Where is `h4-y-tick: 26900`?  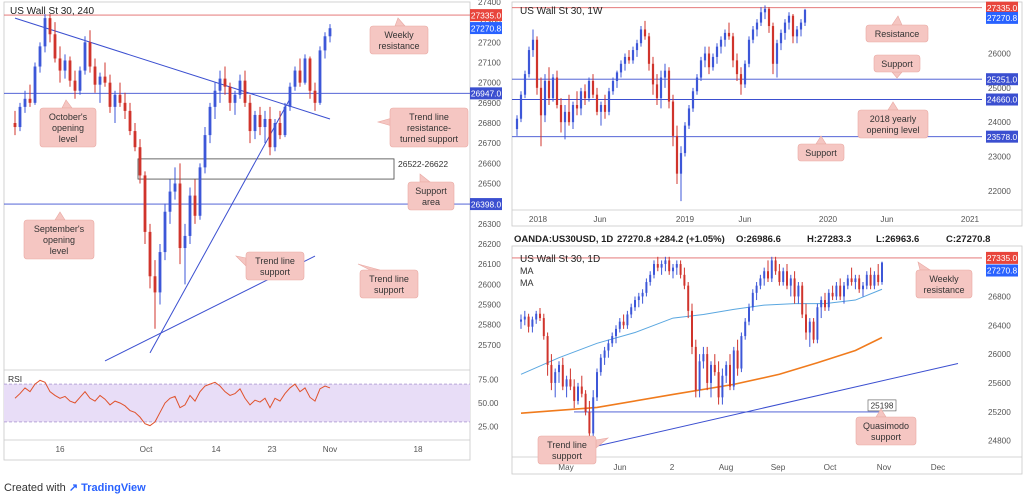 h4-y-tick: 26900 is located at coordinates (489, 103).